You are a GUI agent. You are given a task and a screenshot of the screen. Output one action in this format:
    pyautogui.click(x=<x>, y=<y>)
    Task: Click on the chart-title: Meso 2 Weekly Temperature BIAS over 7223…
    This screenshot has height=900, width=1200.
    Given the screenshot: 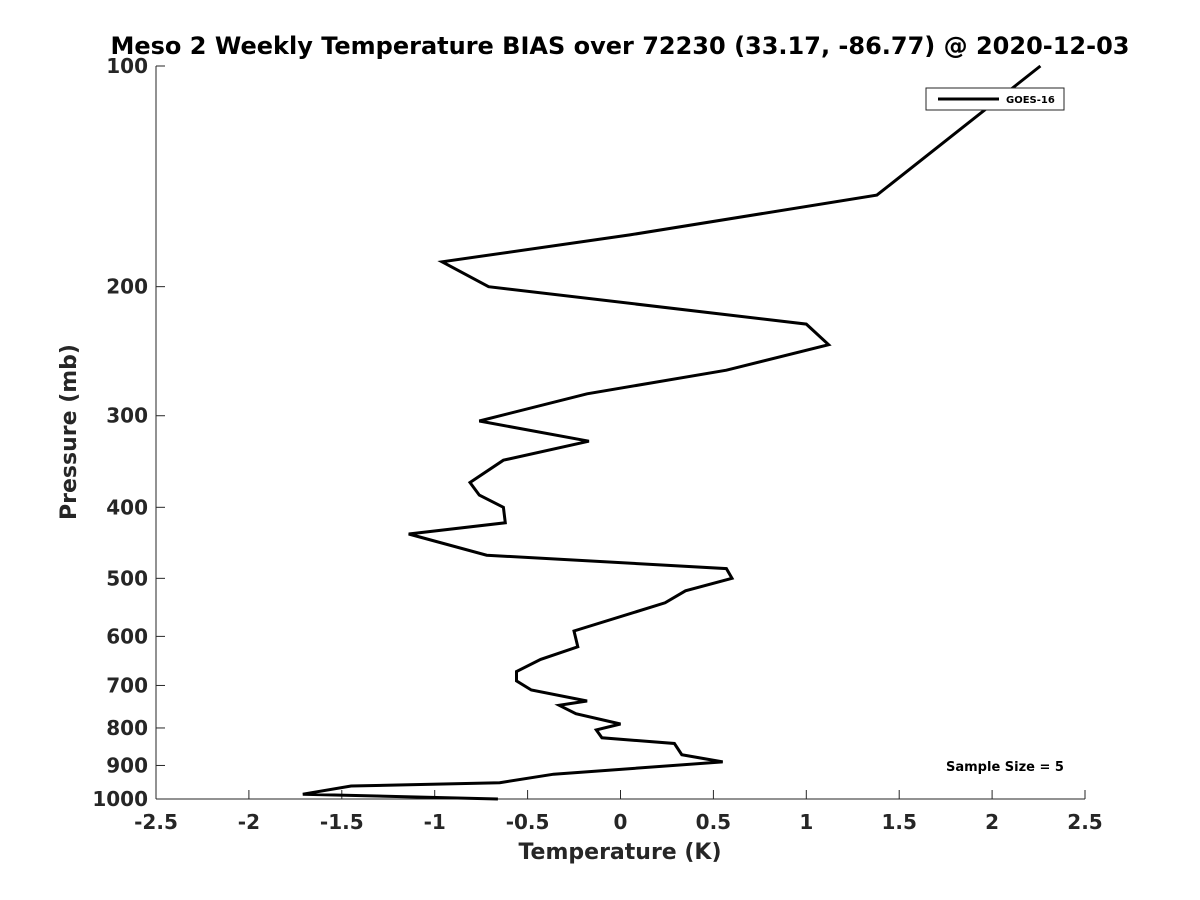 What is the action you would take?
    pyautogui.click(x=619, y=46)
    